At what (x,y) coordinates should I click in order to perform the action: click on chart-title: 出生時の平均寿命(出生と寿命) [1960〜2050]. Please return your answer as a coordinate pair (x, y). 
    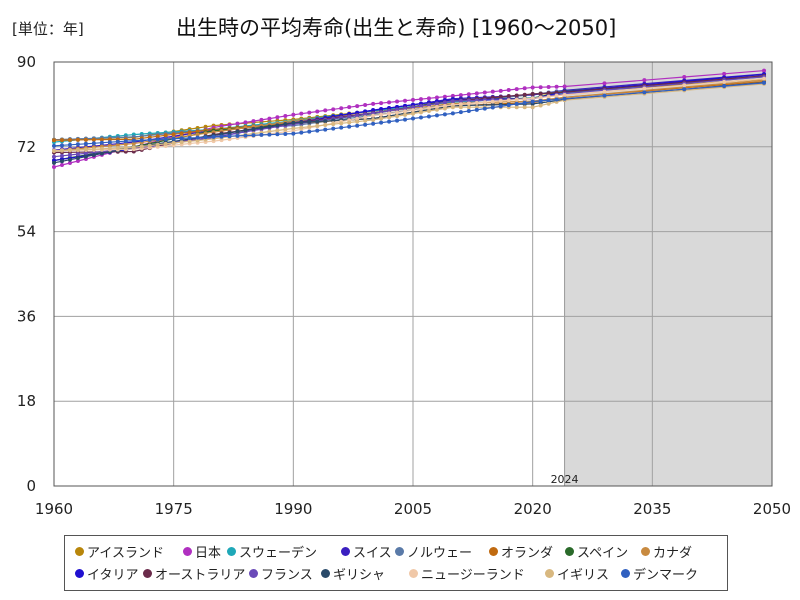
    Looking at the image, I should click on (396, 28).